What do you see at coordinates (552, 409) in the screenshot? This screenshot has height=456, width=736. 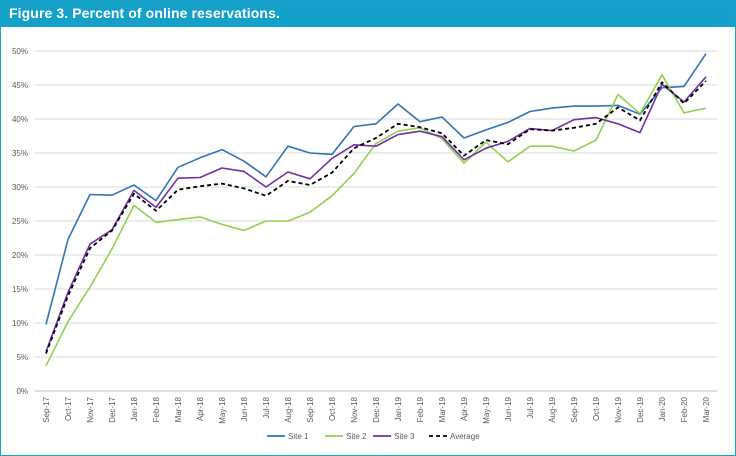 I see `x-tick-label: Aug-19` at bounding box center [552, 409].